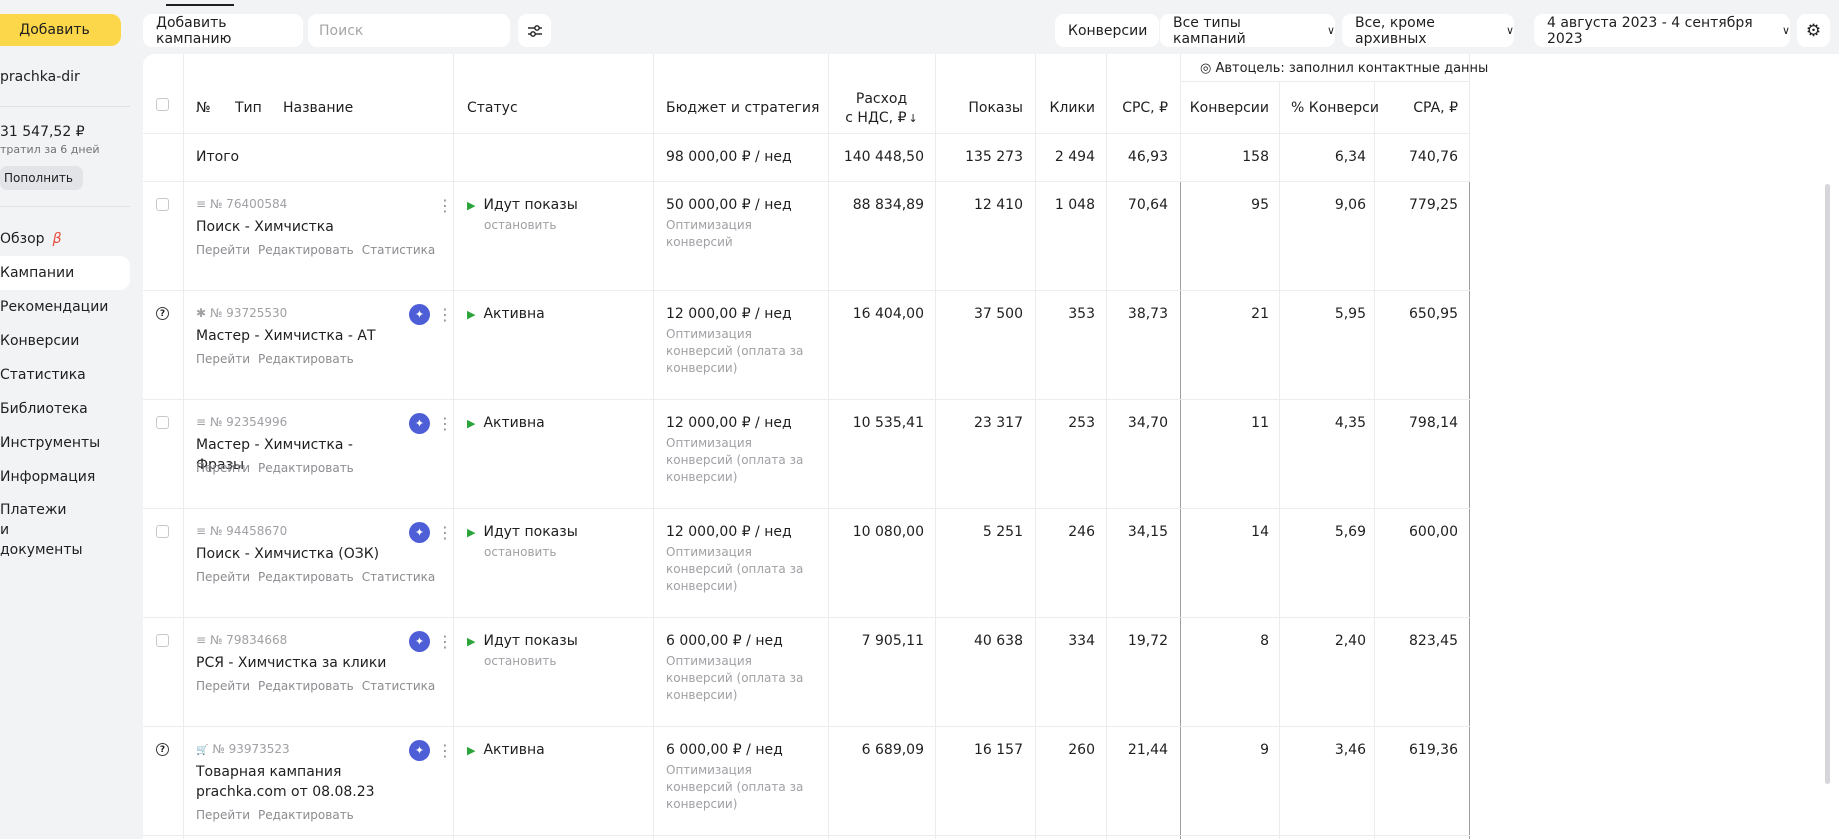  What do you see at coordinates (1107, 30) in the screenshot?
I see `conversions-toggle: Конверсии` at bounding box center [1107, 30].